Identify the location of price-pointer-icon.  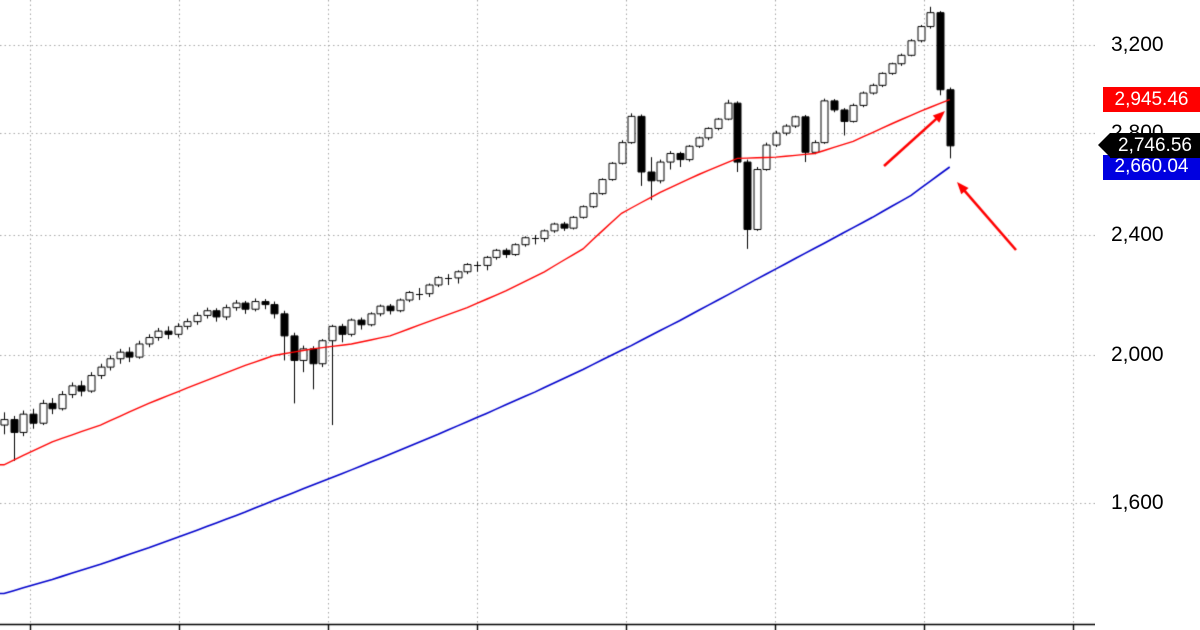
(1104, 145).